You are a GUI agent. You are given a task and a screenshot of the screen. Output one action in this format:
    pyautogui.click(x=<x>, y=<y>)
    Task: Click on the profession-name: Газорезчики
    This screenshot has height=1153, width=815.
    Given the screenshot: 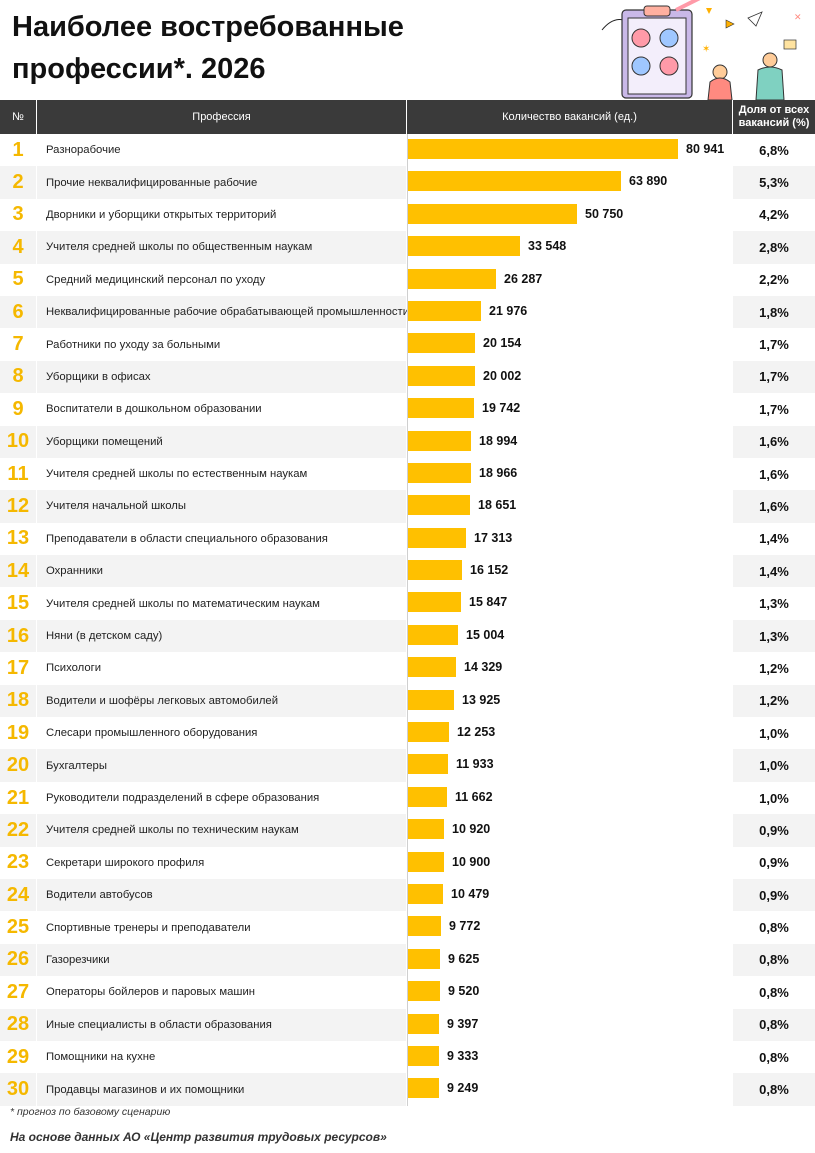 What is the action you would take?
    pyautogui.click(x=221, y=960)
    